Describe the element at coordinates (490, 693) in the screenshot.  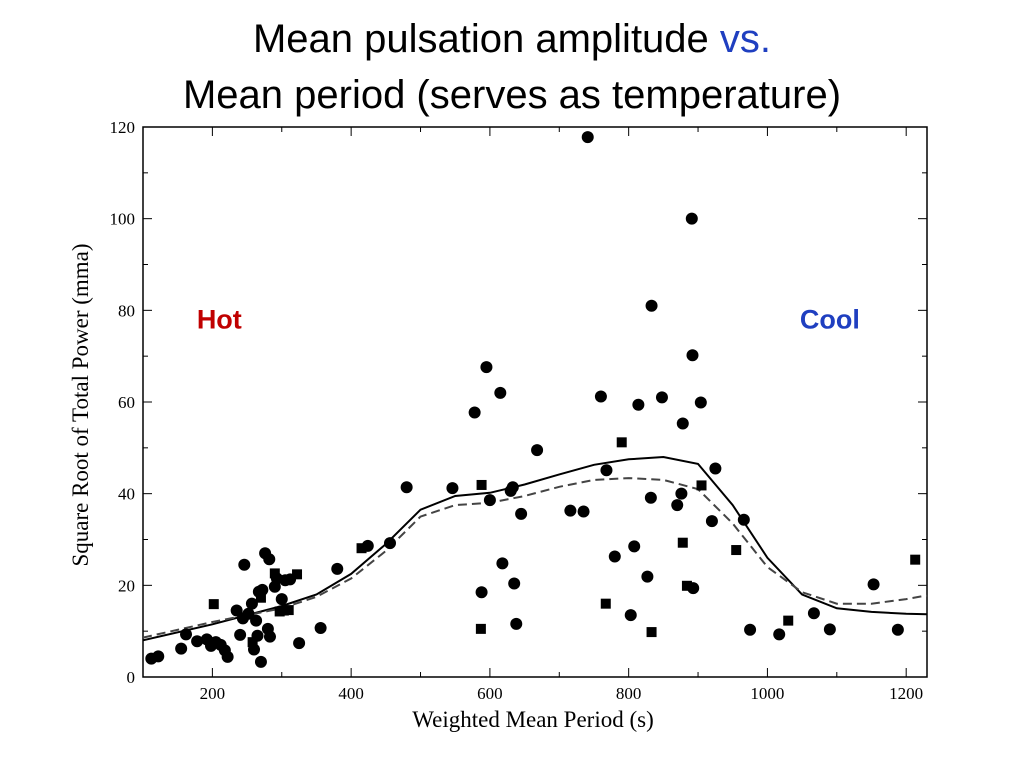
I see `x-tick-label: 600` at that location.